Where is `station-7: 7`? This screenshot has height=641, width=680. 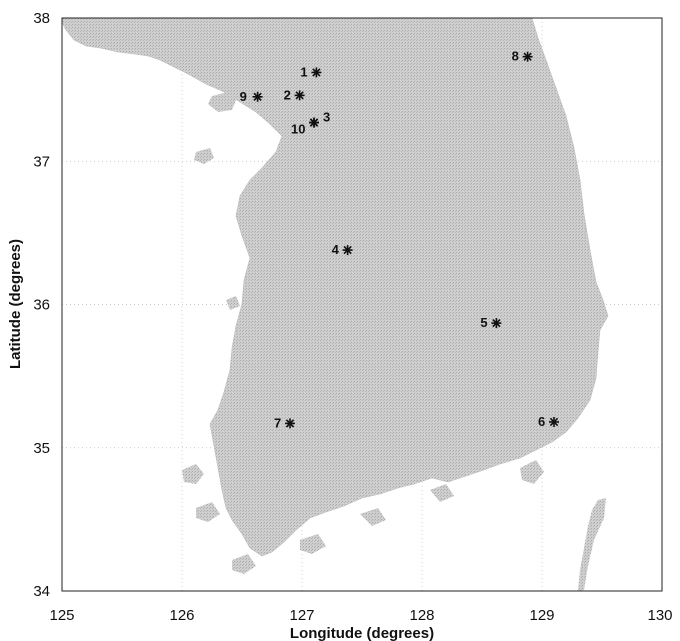 station-7: 7 is located at coordinates (284, 422).